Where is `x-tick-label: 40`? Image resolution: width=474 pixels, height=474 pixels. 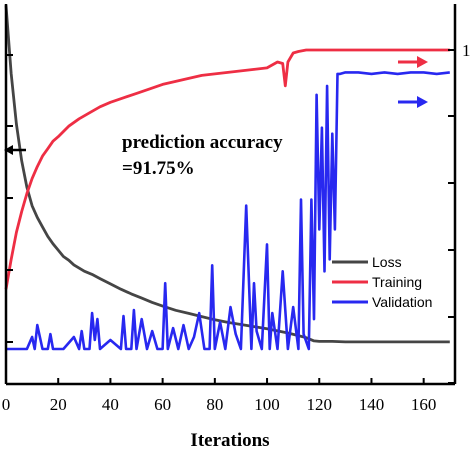
x-tick-label: 40 is located at coordinates (110, 404).